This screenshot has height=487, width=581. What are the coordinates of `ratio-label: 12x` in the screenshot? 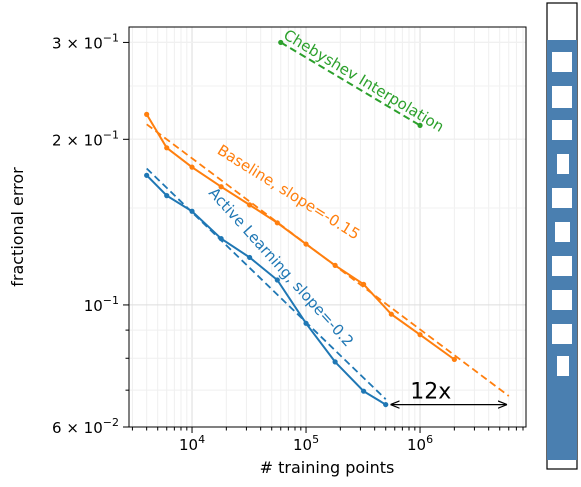 It's located at (430, 392).